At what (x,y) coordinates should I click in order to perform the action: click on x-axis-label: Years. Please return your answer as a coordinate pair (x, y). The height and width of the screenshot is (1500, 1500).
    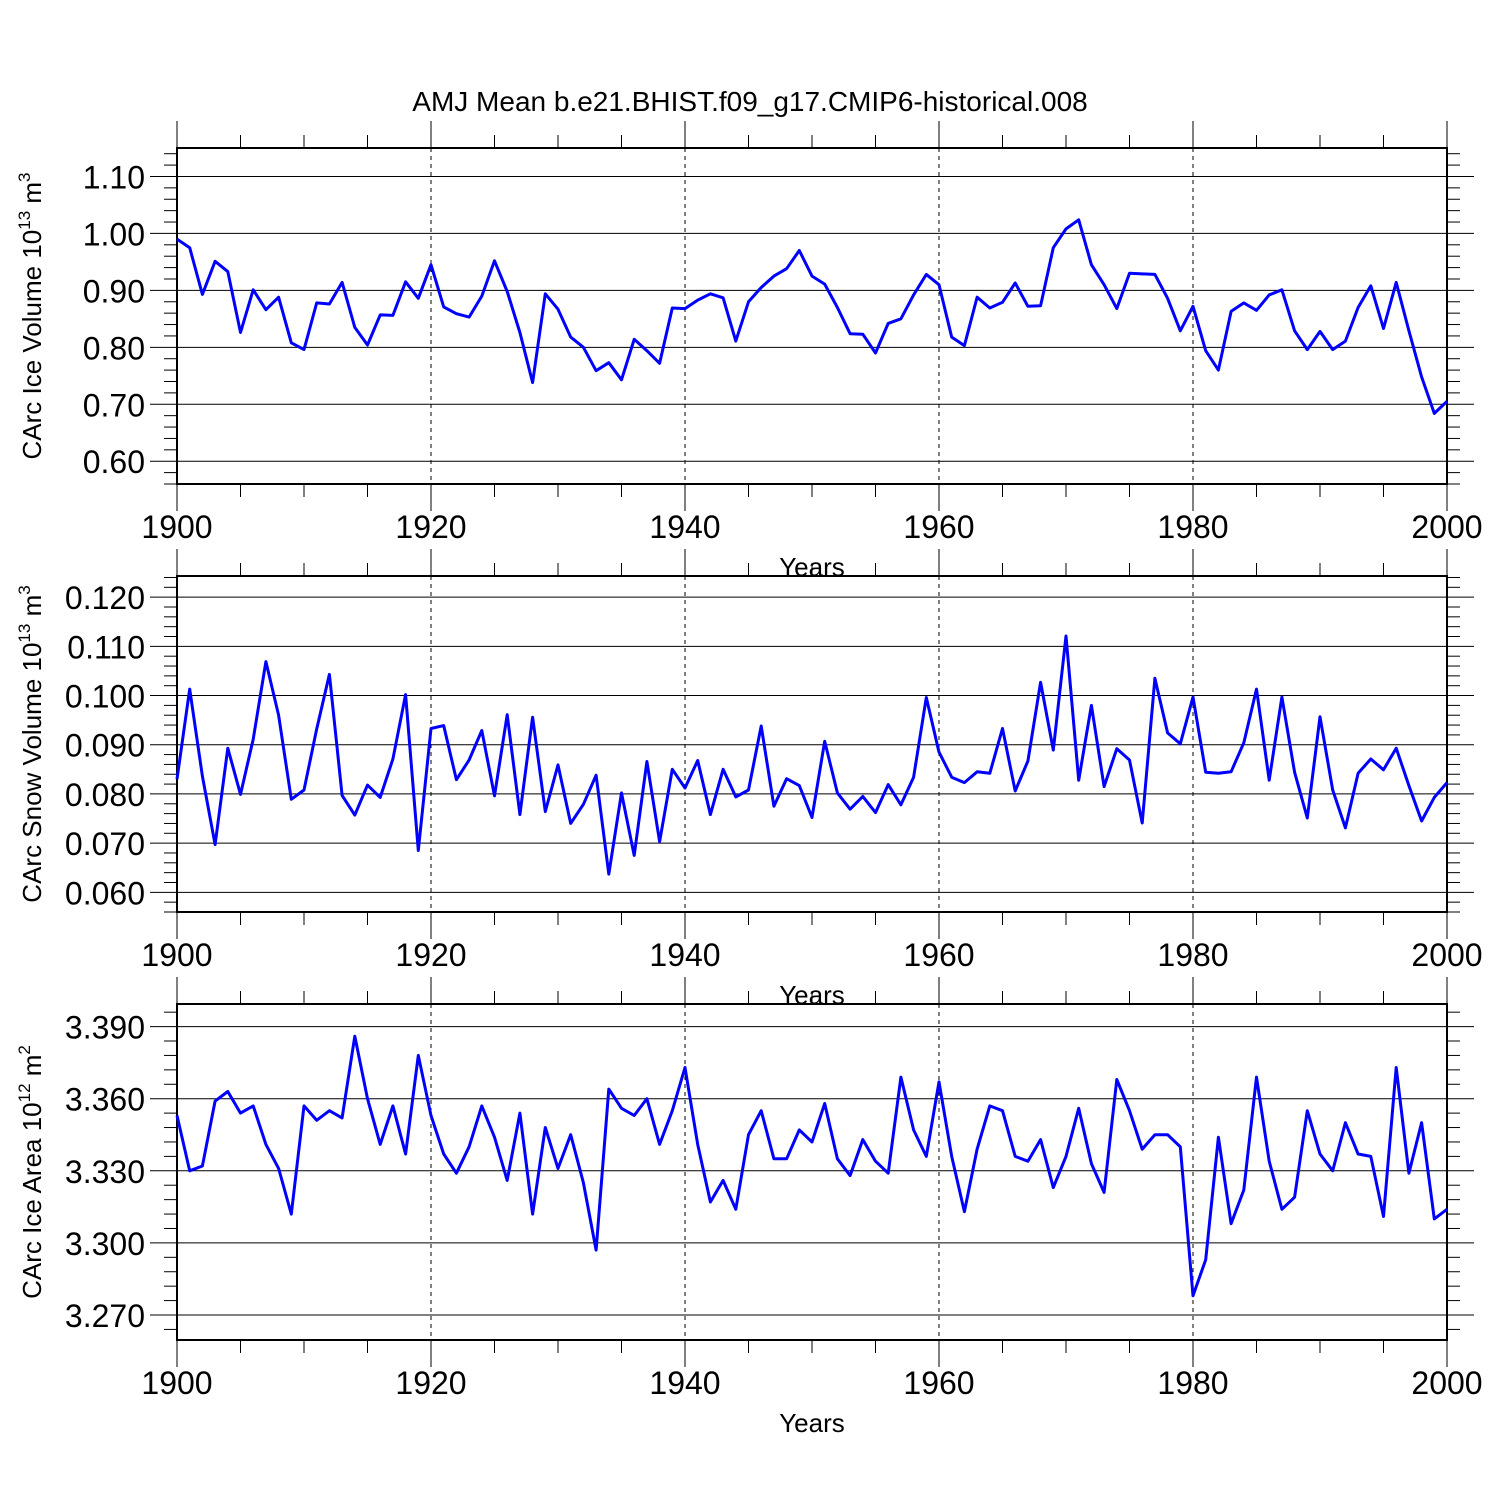
    Looking at the image, I should click on (812, 1423).